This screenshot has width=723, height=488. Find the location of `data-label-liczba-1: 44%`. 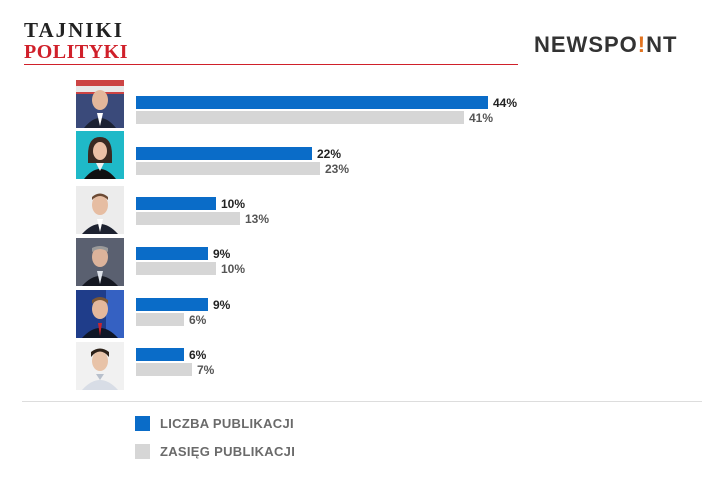

data-label-liczba-1: 44% is located at coordinates (505, 103).